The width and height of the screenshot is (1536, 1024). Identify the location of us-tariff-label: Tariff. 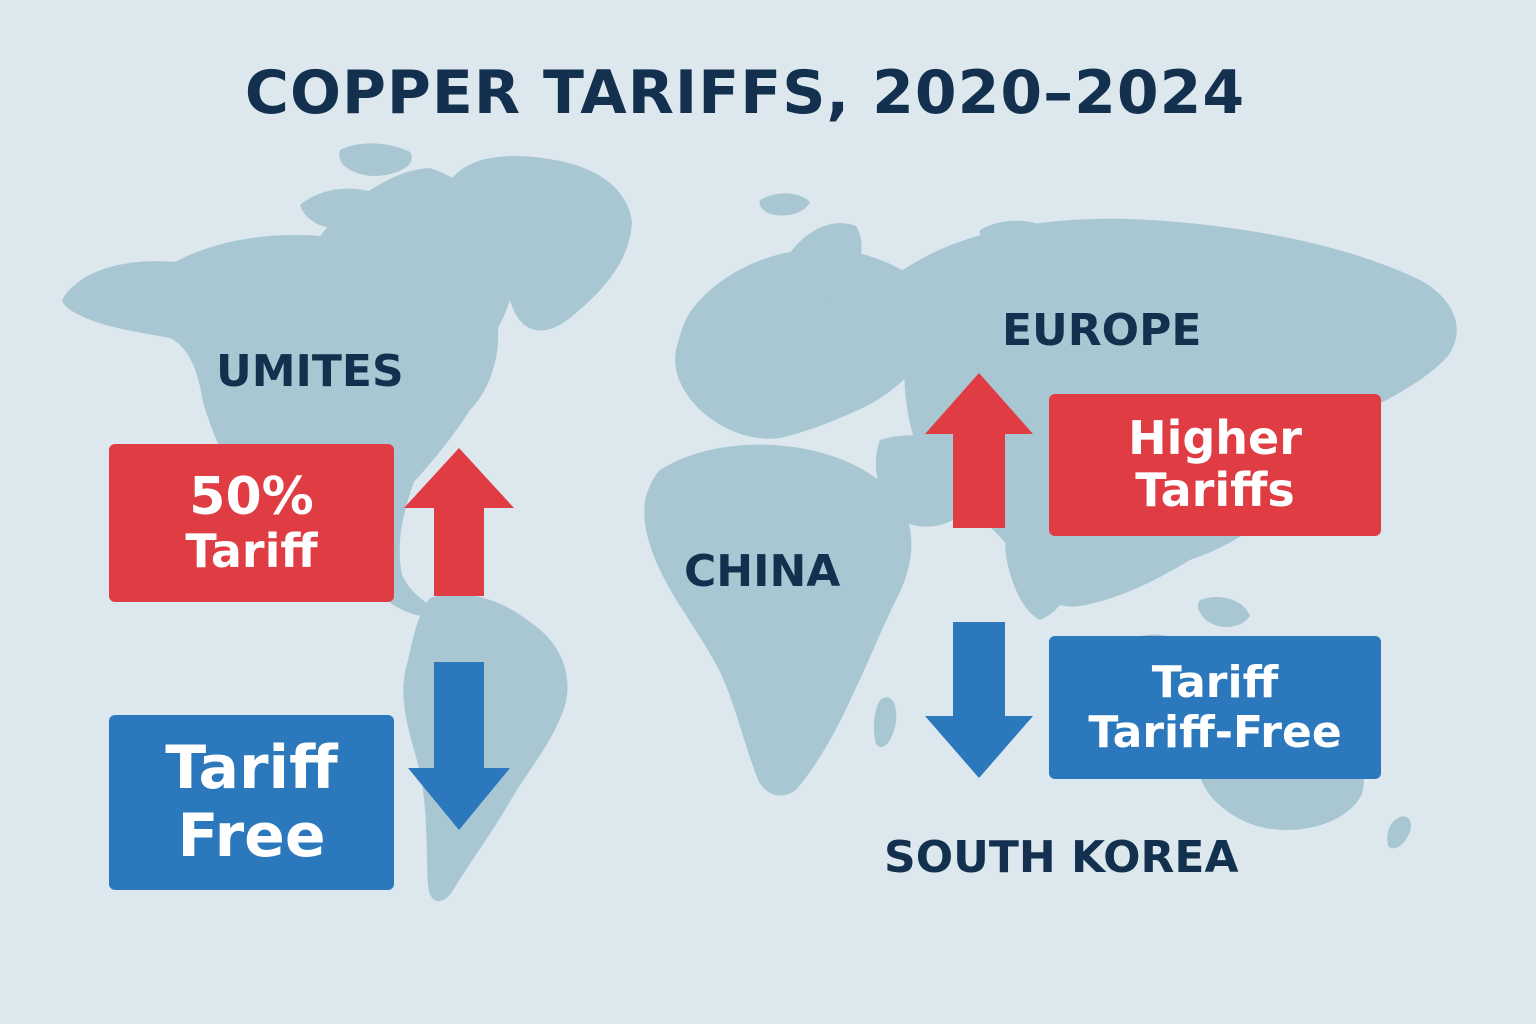
(251, 551).